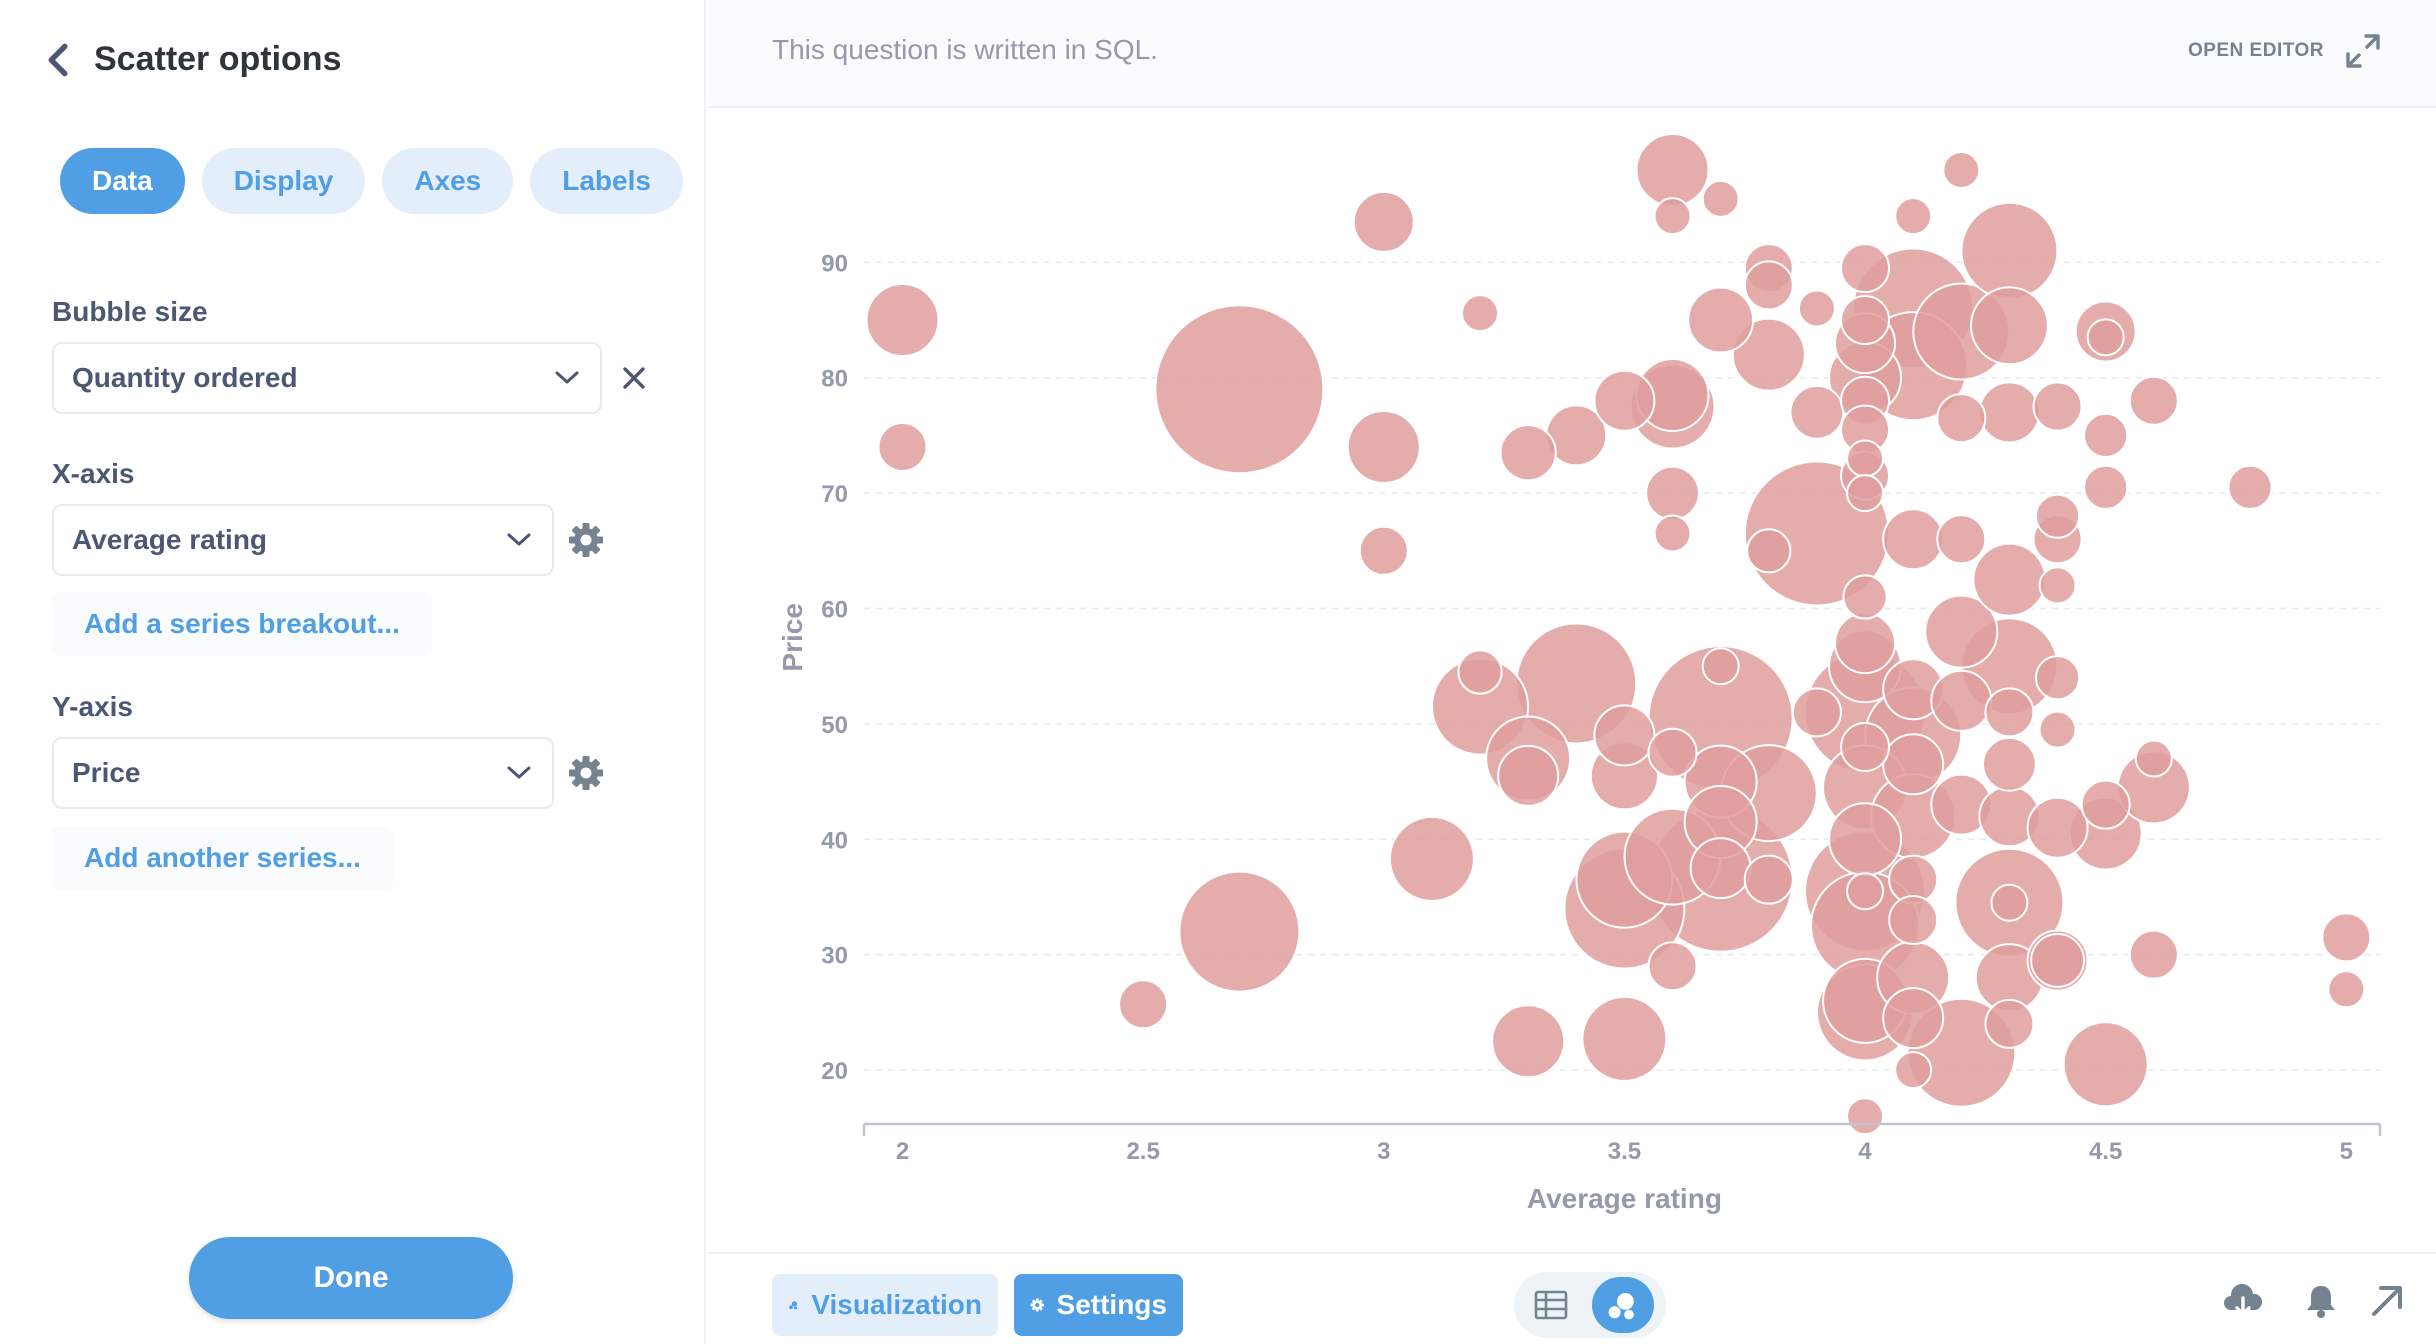  What do you see at coordinates (792, 637) in the screenshot?
I see `y-axis-title: Price` at bounding box center [792, 637].